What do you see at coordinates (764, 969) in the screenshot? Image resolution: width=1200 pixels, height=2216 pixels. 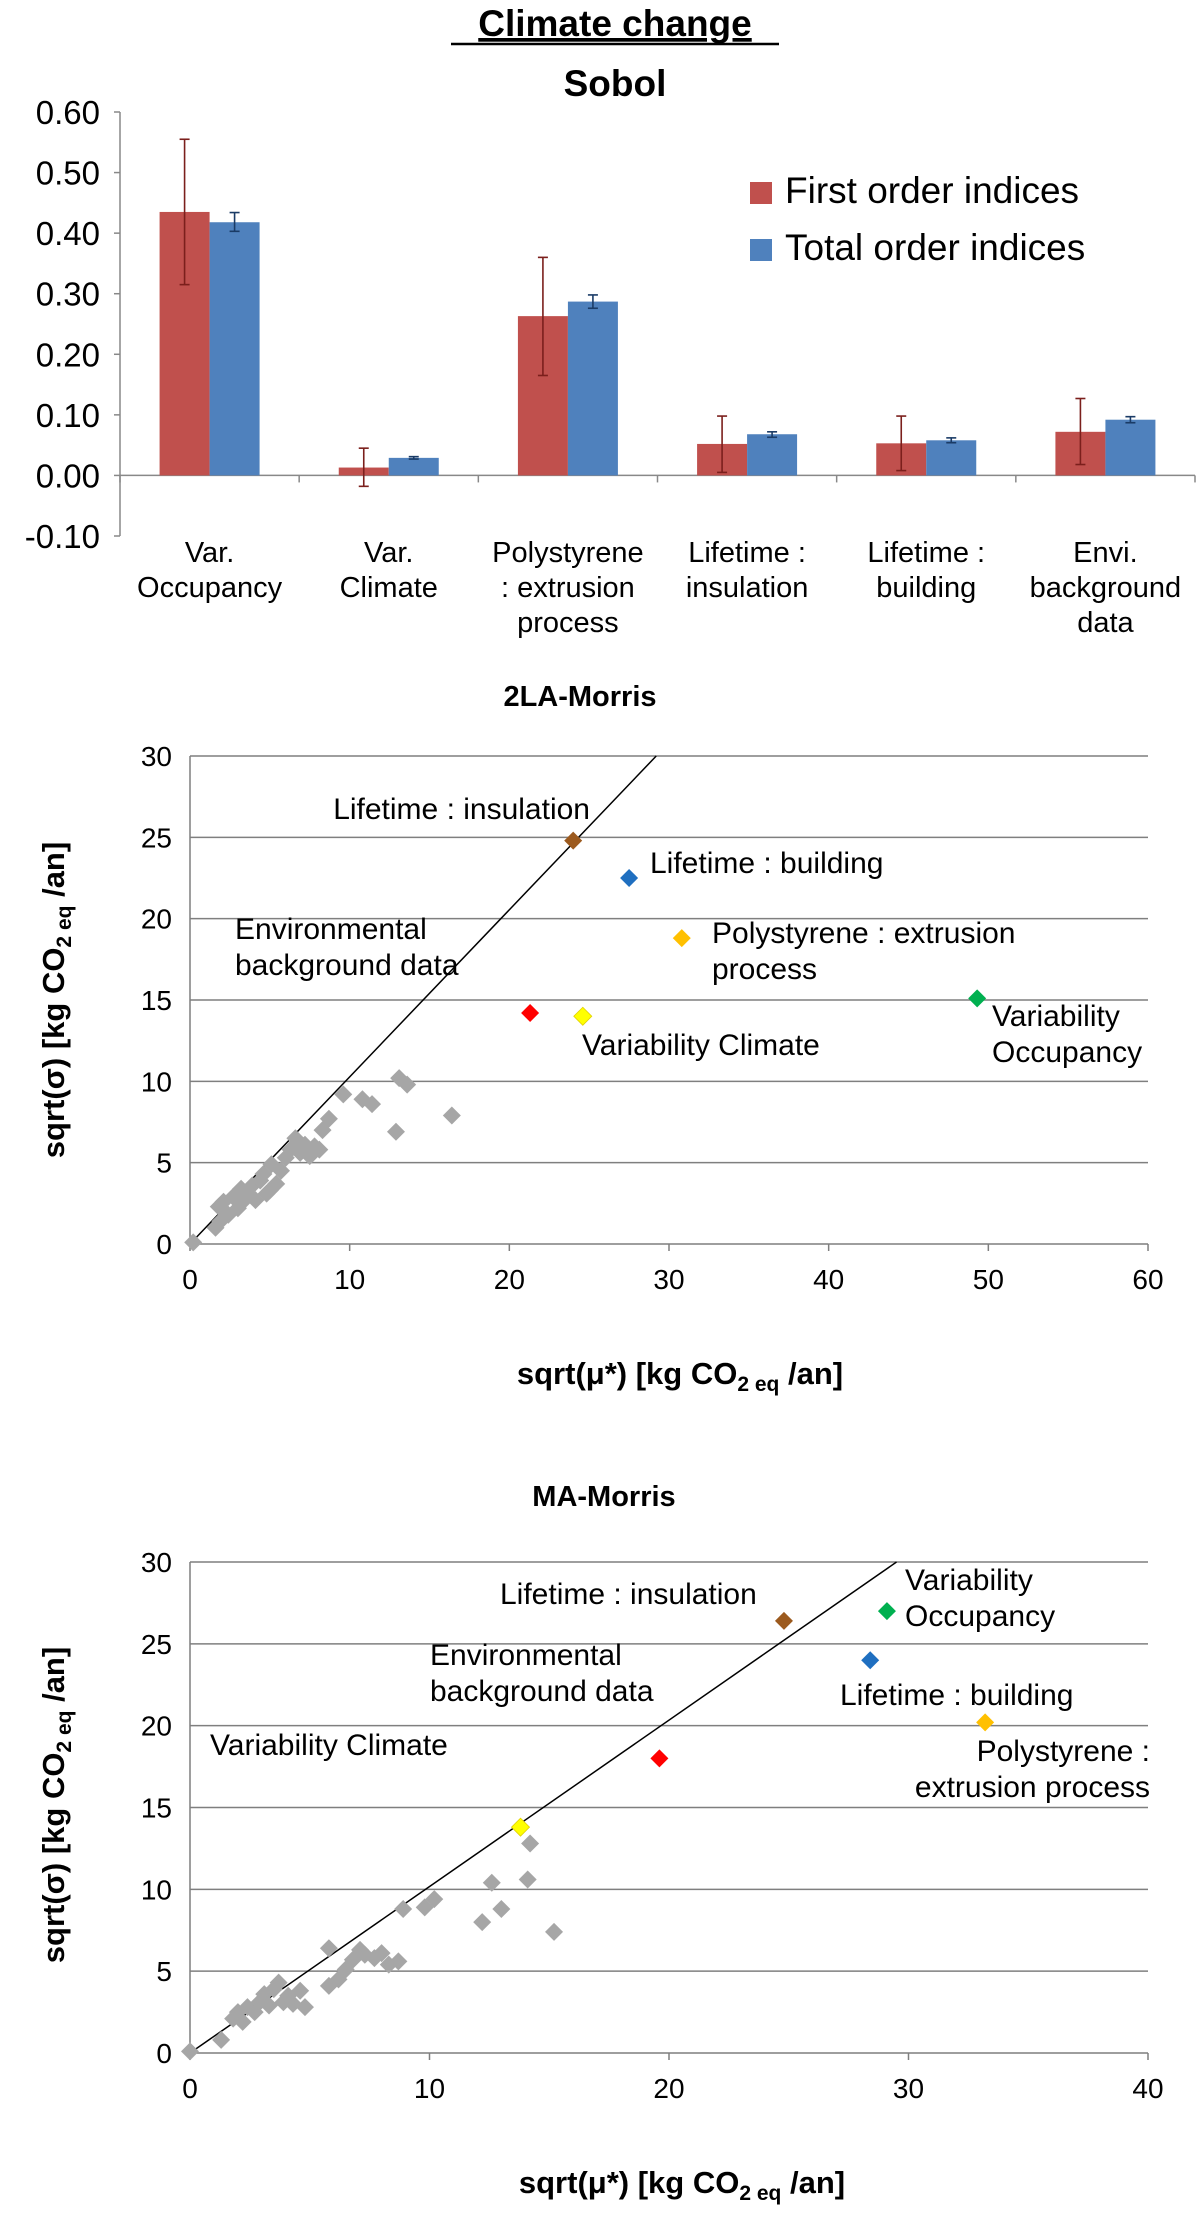 I see `point-label: process` at bounding box center [764, 969].